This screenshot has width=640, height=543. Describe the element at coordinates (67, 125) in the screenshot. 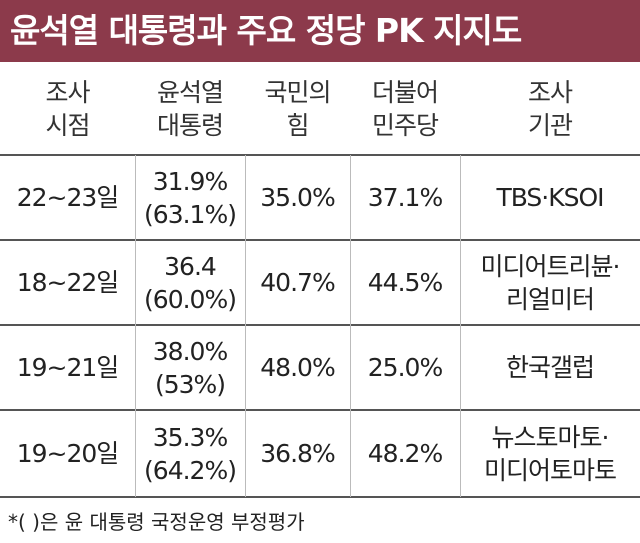

I see `cell-line: 시점` at that location.